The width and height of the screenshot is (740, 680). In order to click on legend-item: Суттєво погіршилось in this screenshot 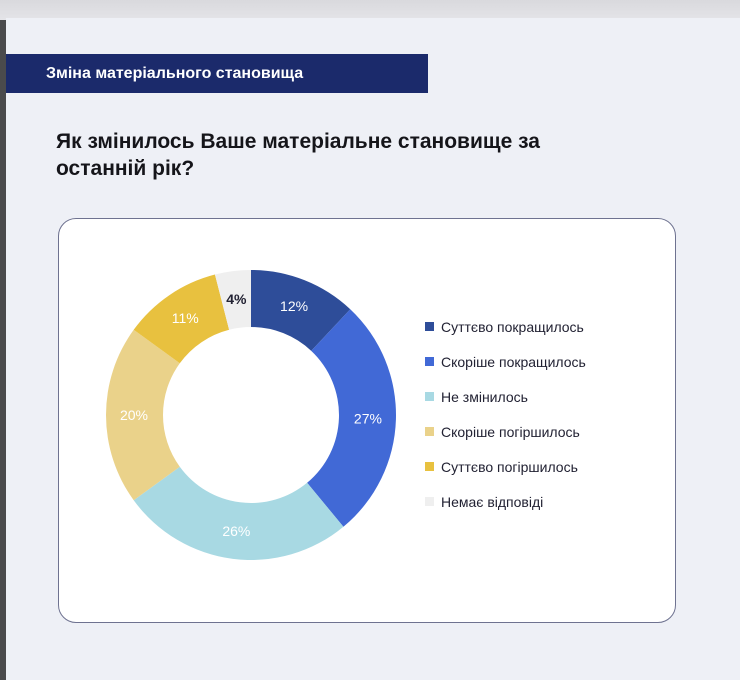, I will do `click(505, 466)`.